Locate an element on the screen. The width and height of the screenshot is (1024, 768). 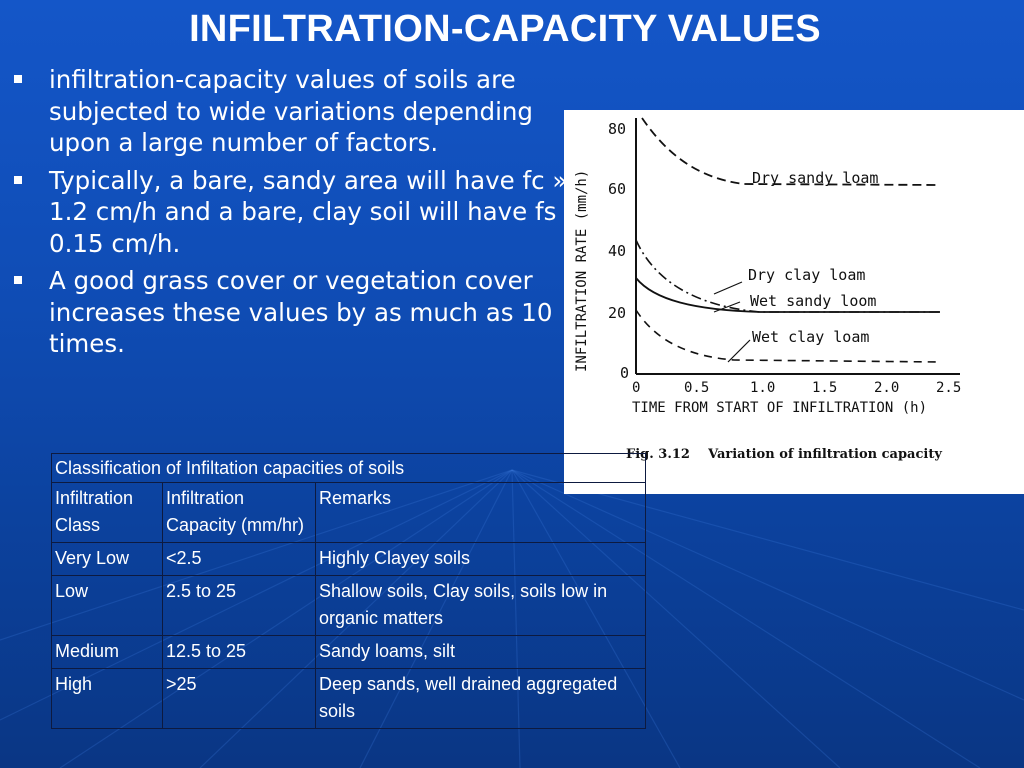
table-cell: Low is located at coordinates (107, 605).